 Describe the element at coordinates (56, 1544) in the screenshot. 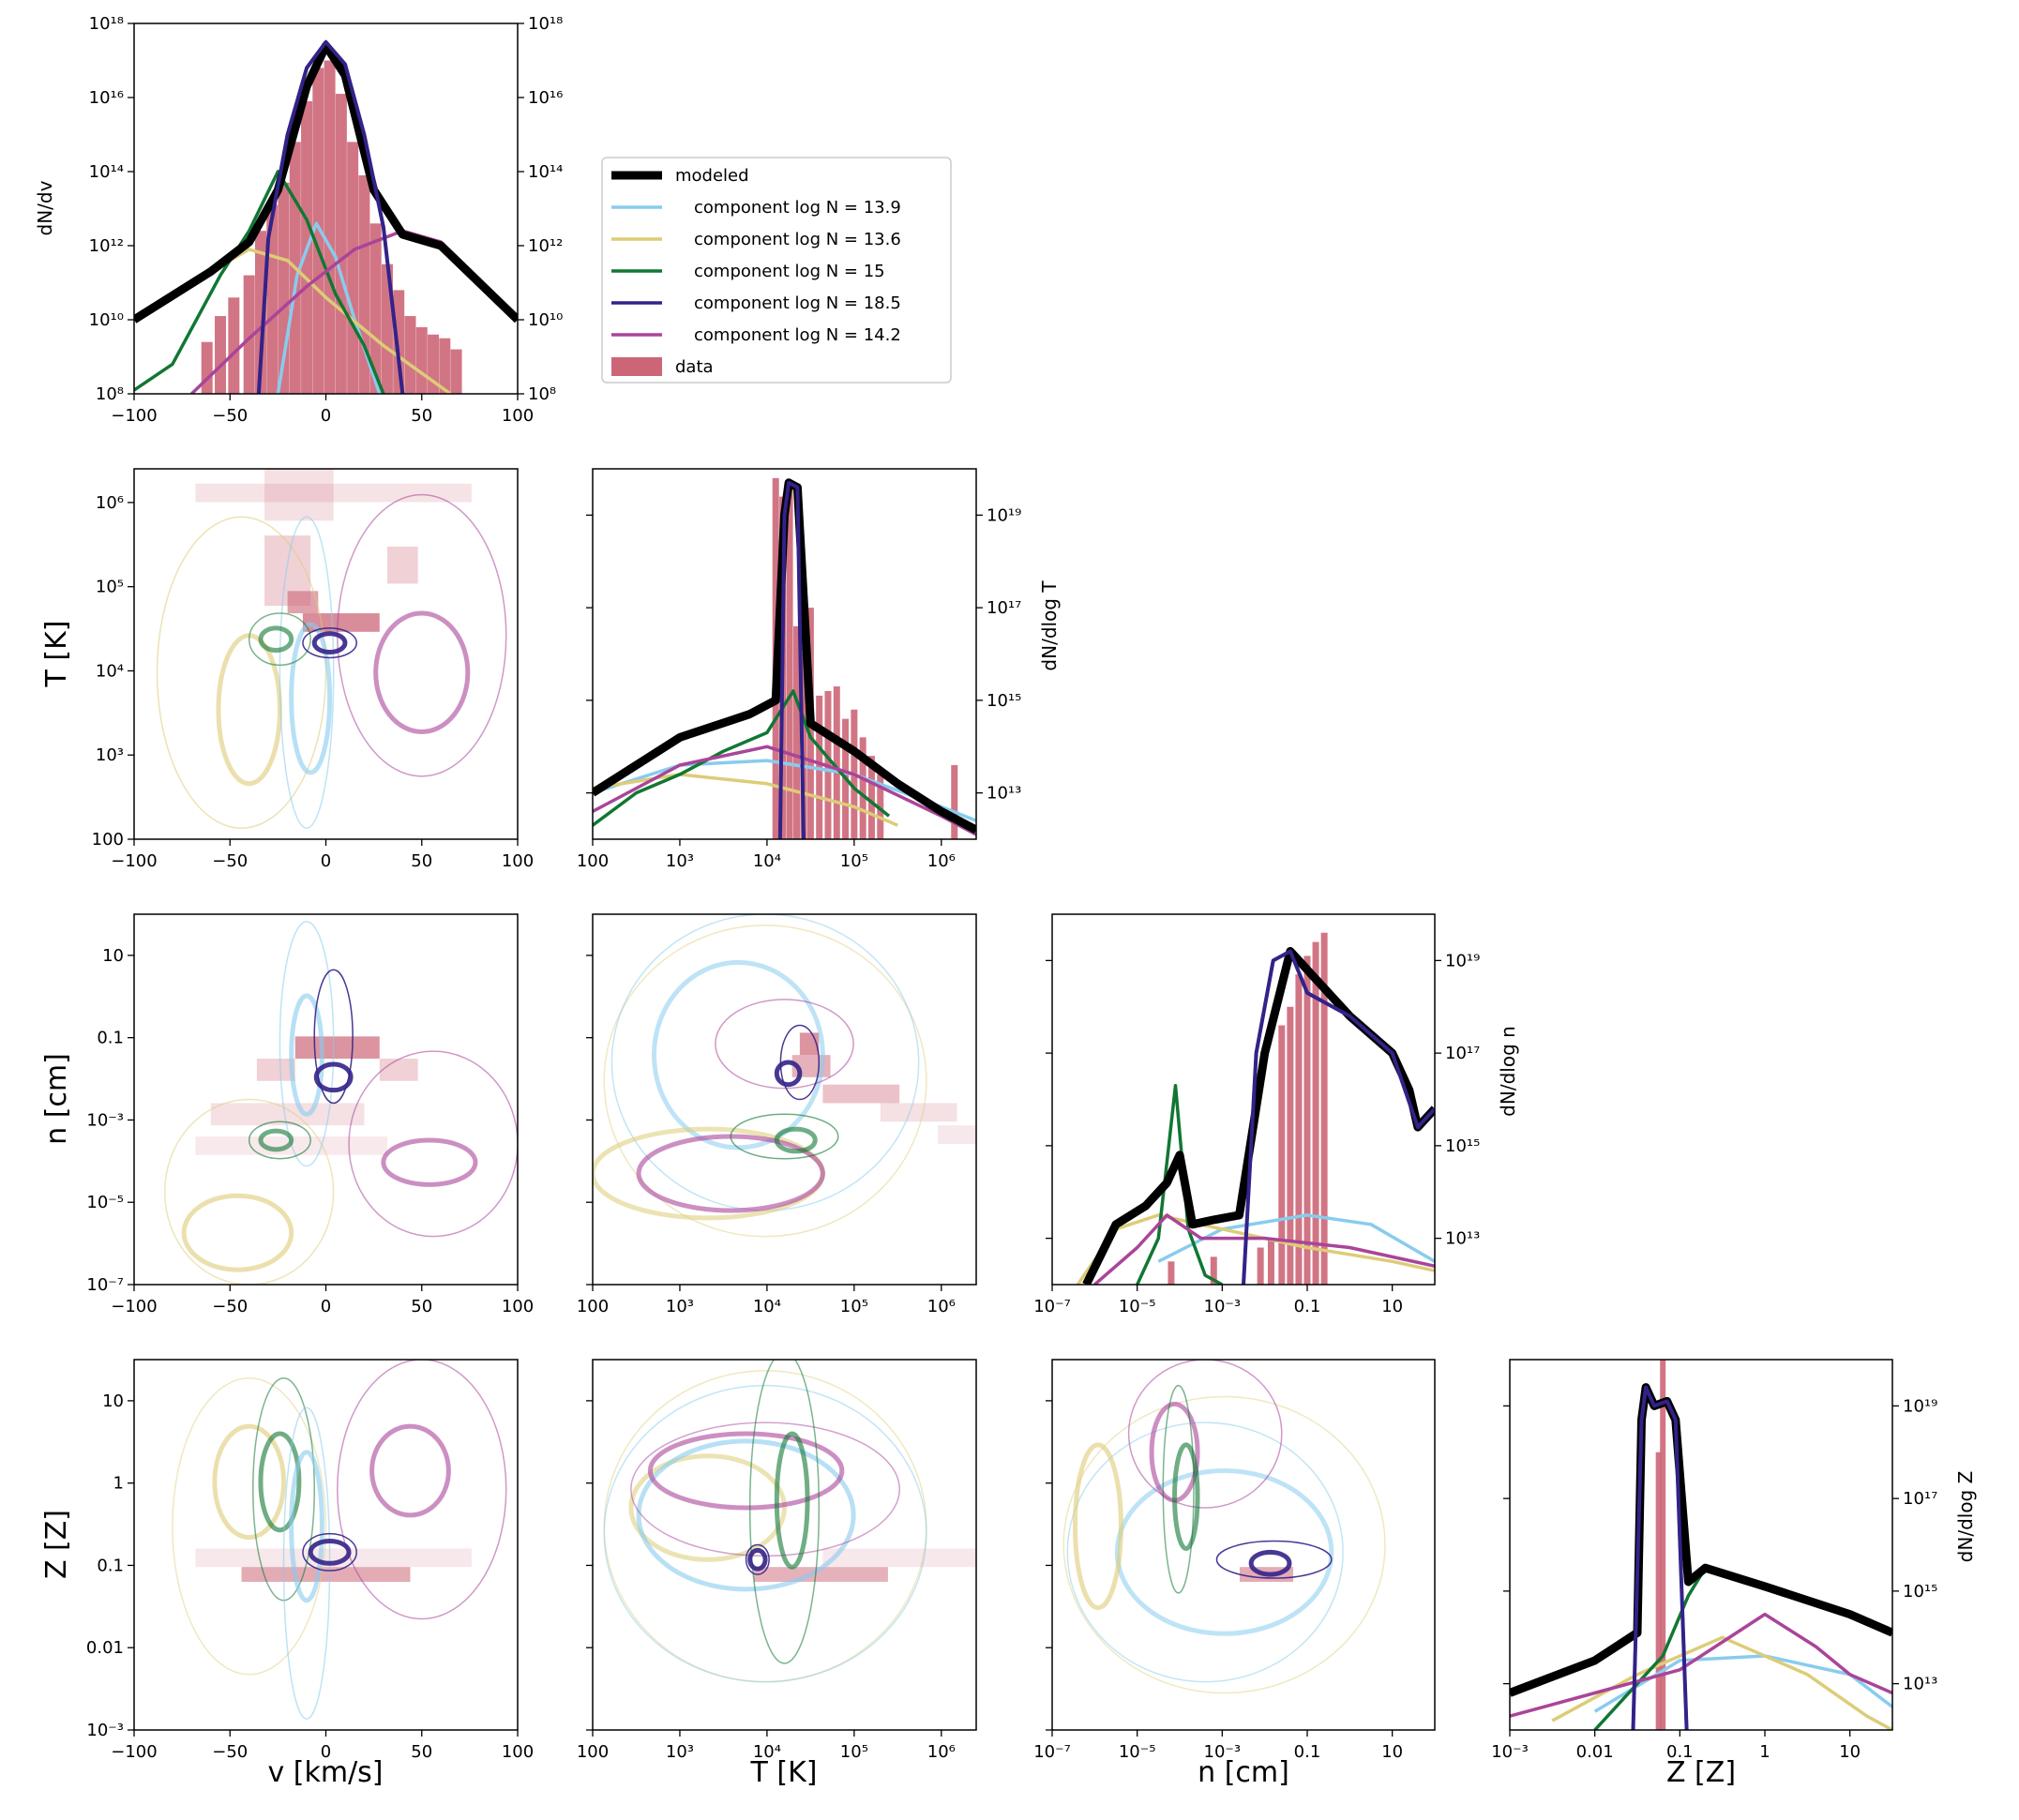

I see `y-axis-label-Z: Z [Z⊙]` at that location.